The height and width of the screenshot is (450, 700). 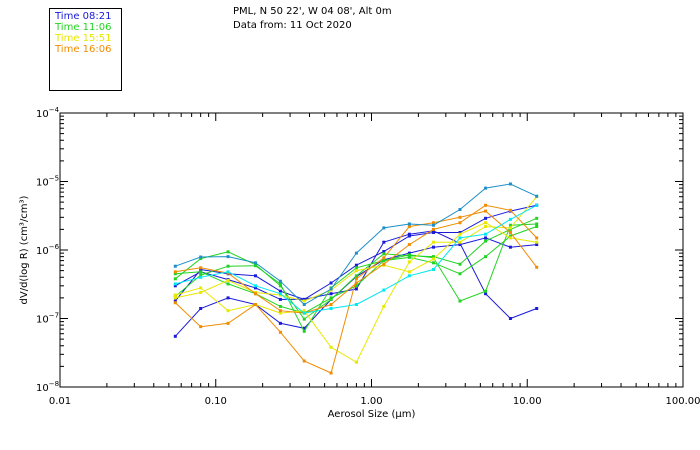 What do you see at coordinates (216, 401) in the screenshot?
I see `x-tick-label: 0.10` at bounding box center [216, 401].